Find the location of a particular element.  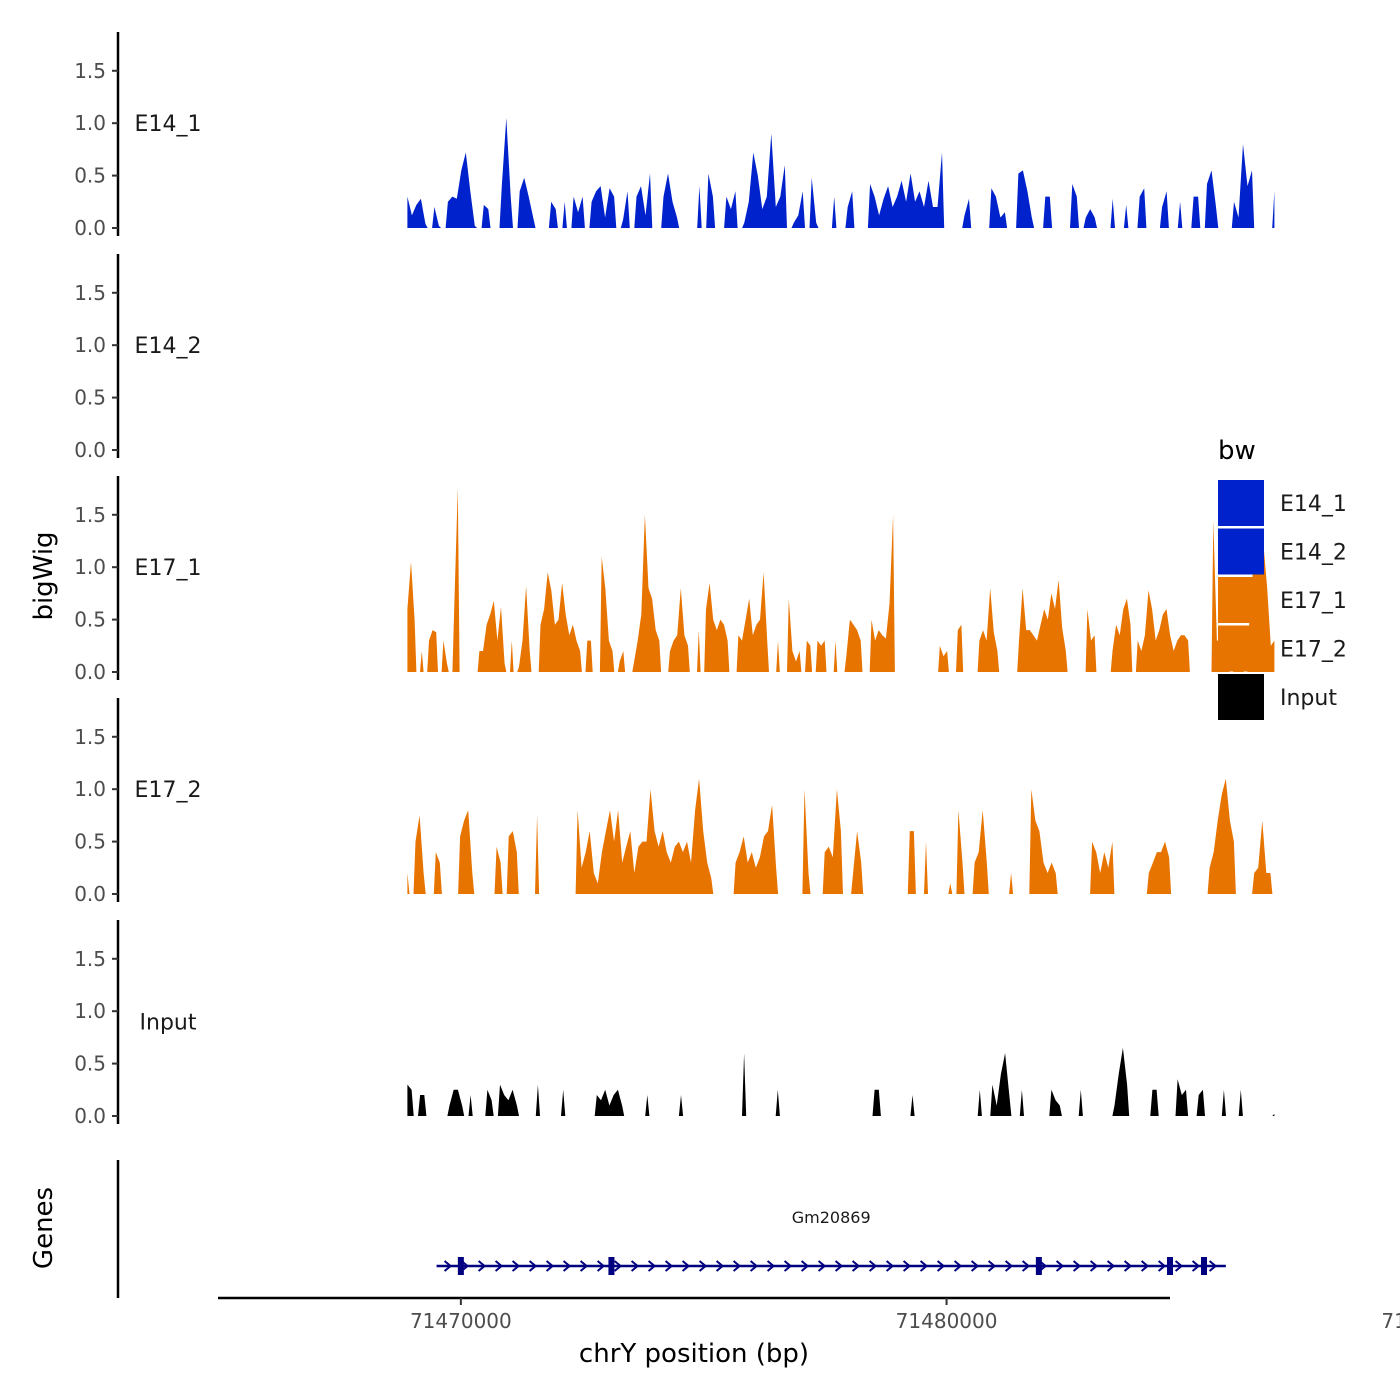

legend-label-E14_1: E14_1 is located at coordinates (1313, 504).